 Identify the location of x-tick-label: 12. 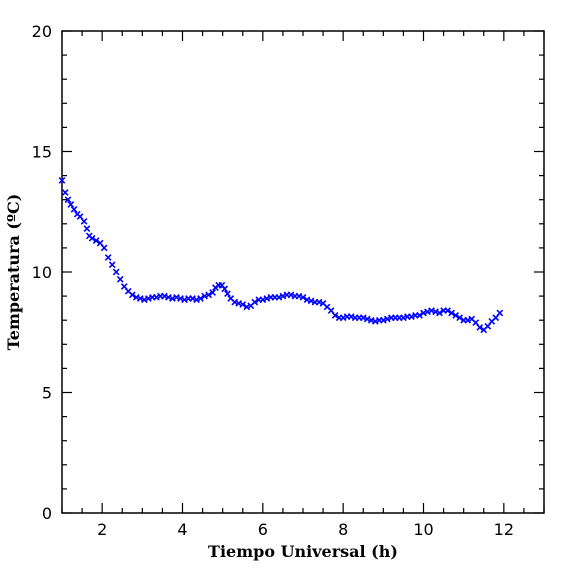
(504, 529).